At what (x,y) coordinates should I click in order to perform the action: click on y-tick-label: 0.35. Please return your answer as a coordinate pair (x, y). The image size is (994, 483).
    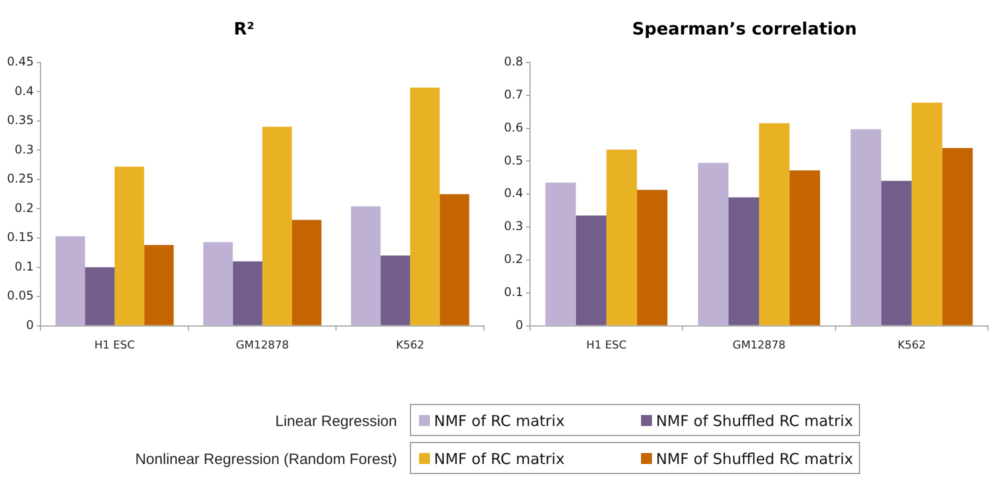
    Looking at the image, I should click on (20, 120).